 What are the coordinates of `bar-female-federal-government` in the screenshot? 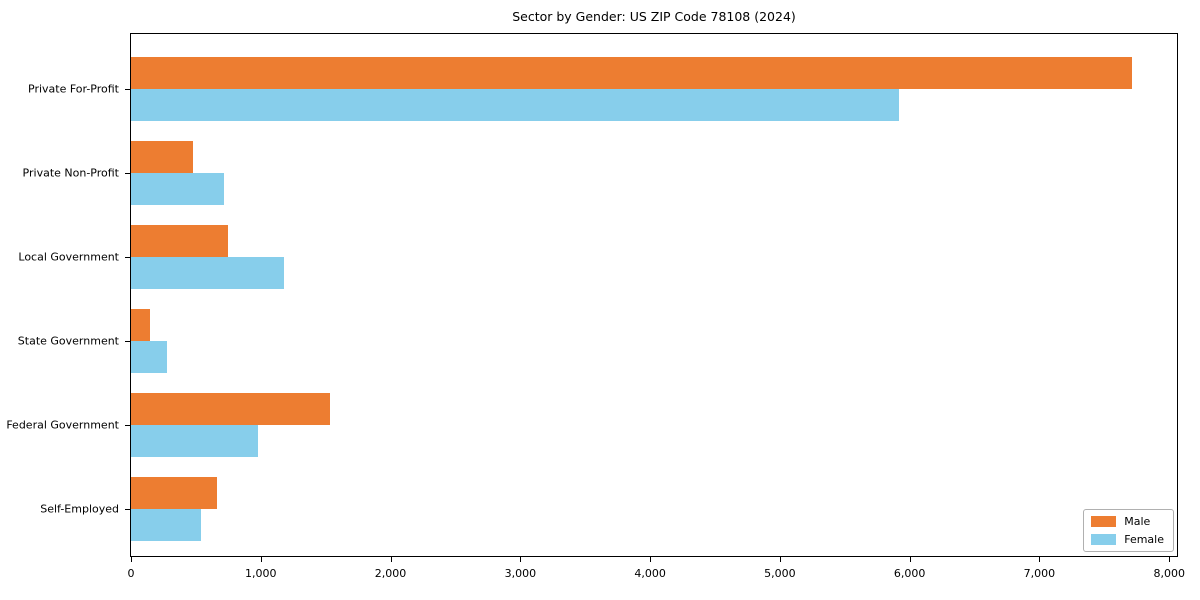 It's located at (195, 441).